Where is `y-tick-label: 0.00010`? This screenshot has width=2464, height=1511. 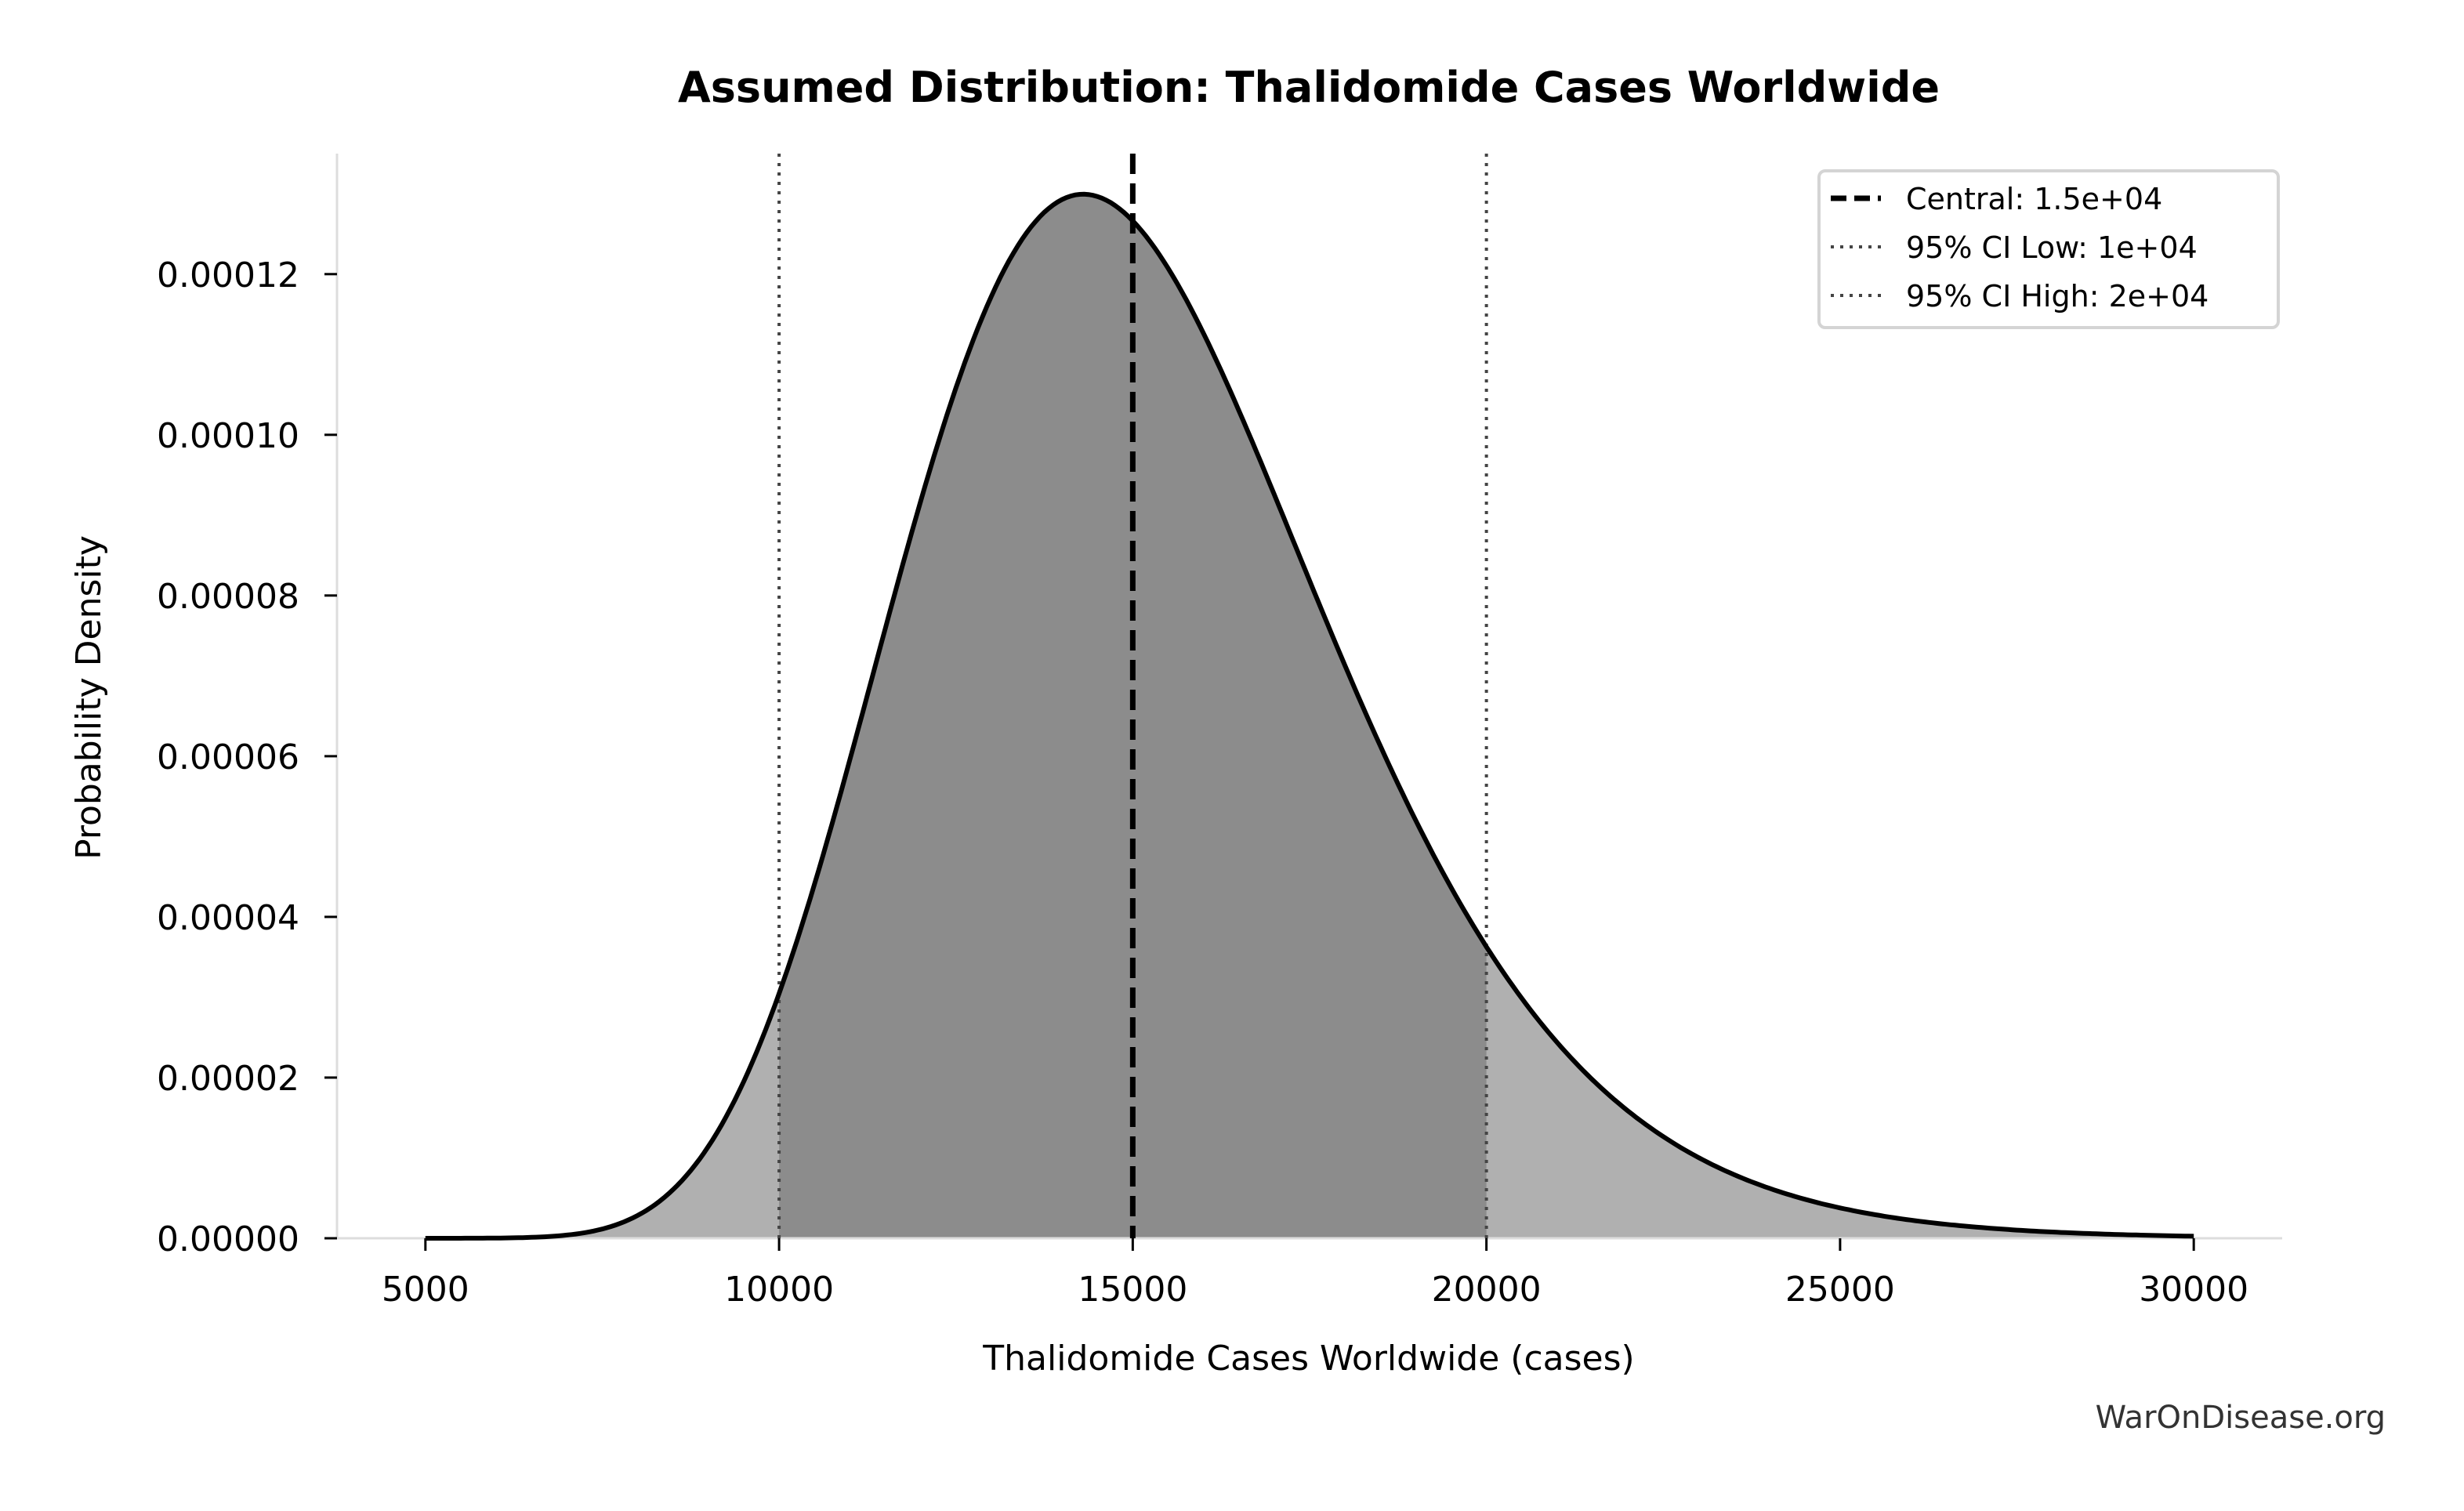
y-tick-label: 0.00010 is located at coordinates (228, 436).